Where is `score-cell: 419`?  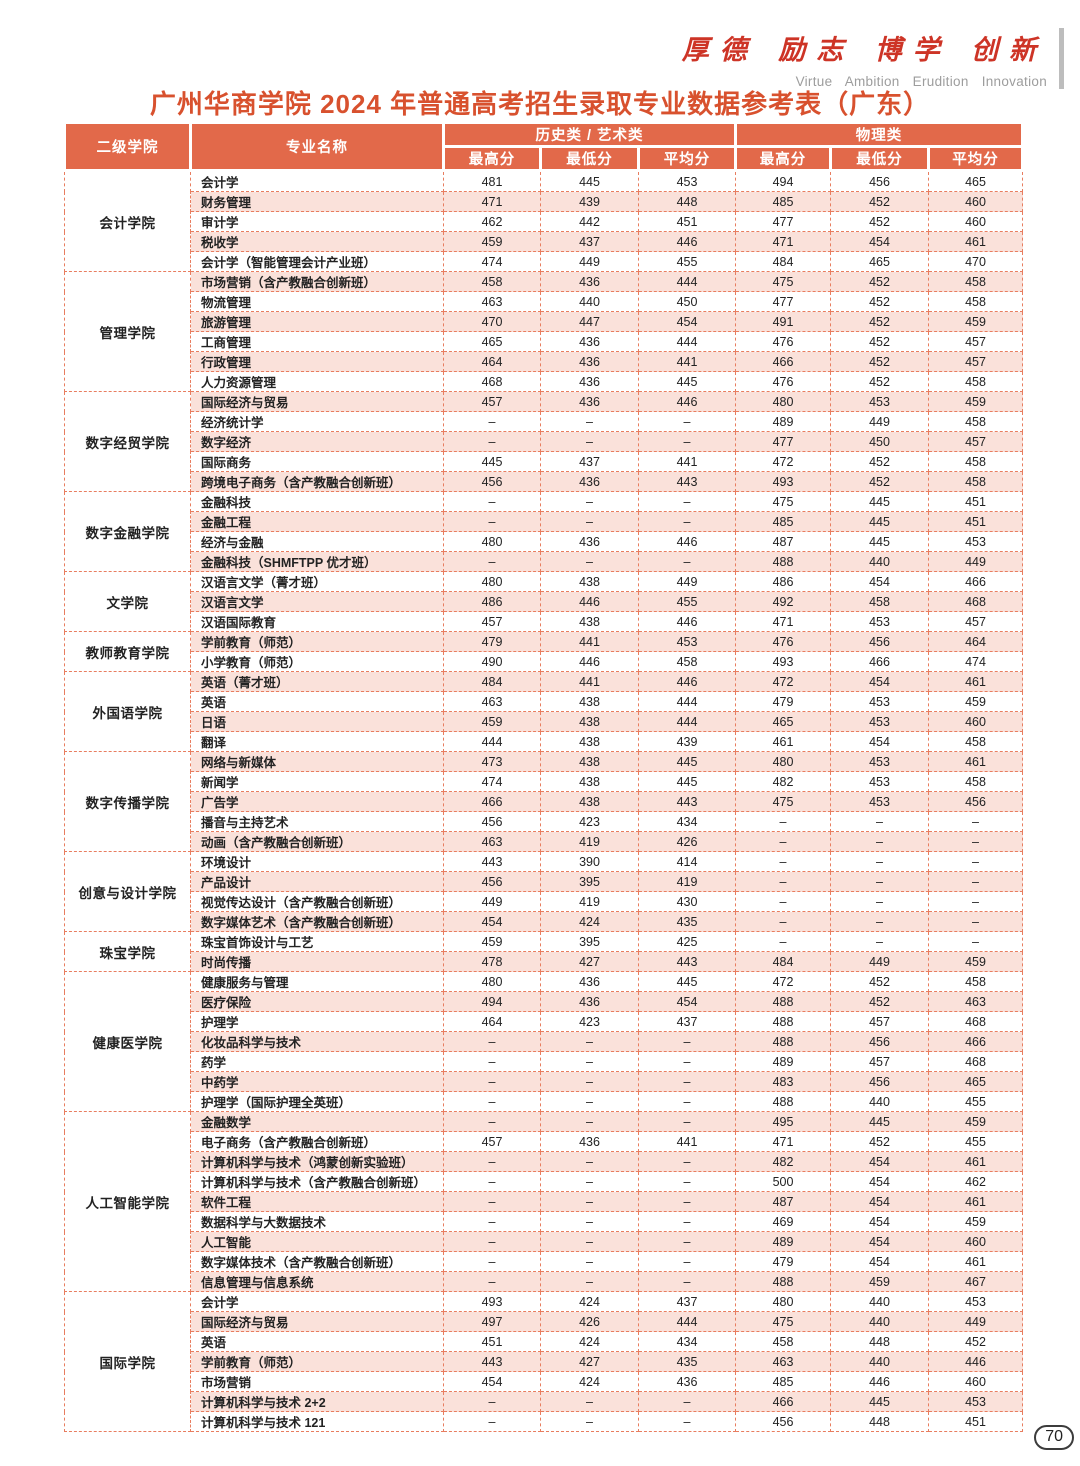
score-cell: 419 is located at coordinates (589, 841).